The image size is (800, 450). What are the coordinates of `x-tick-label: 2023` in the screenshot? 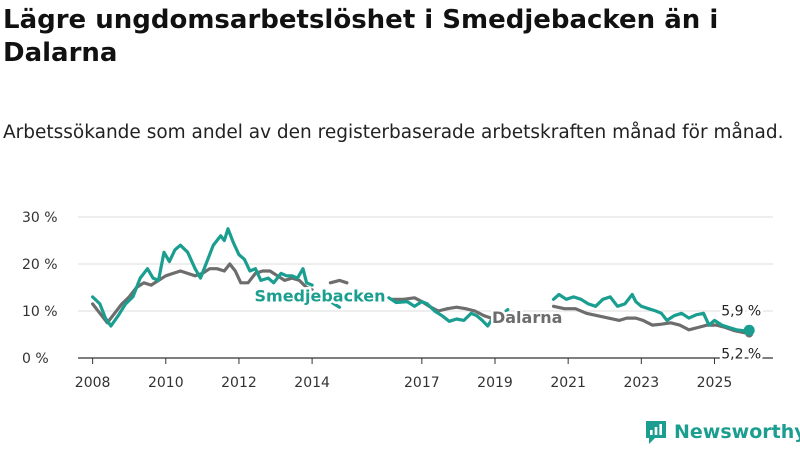 It's located at (641, 383).